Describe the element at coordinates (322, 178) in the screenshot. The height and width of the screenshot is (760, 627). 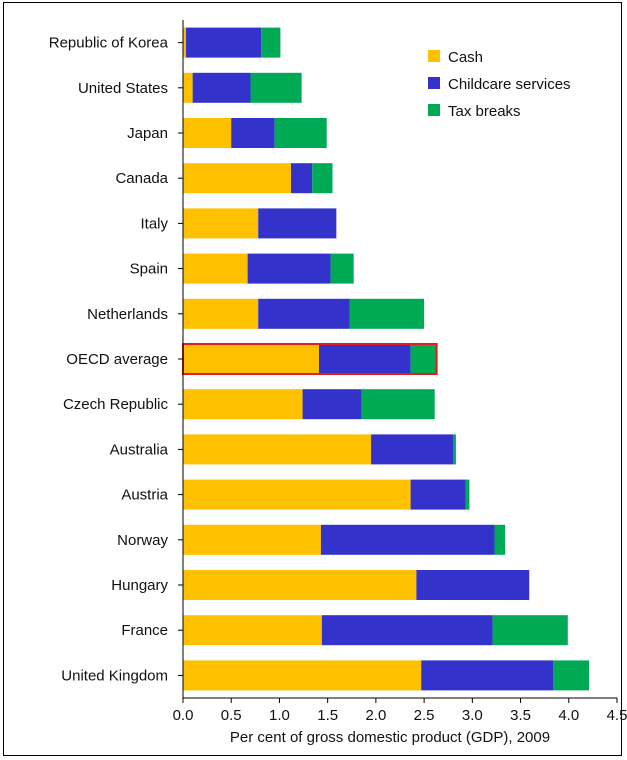
I see `bar-canada-tax-breaks` at that location.